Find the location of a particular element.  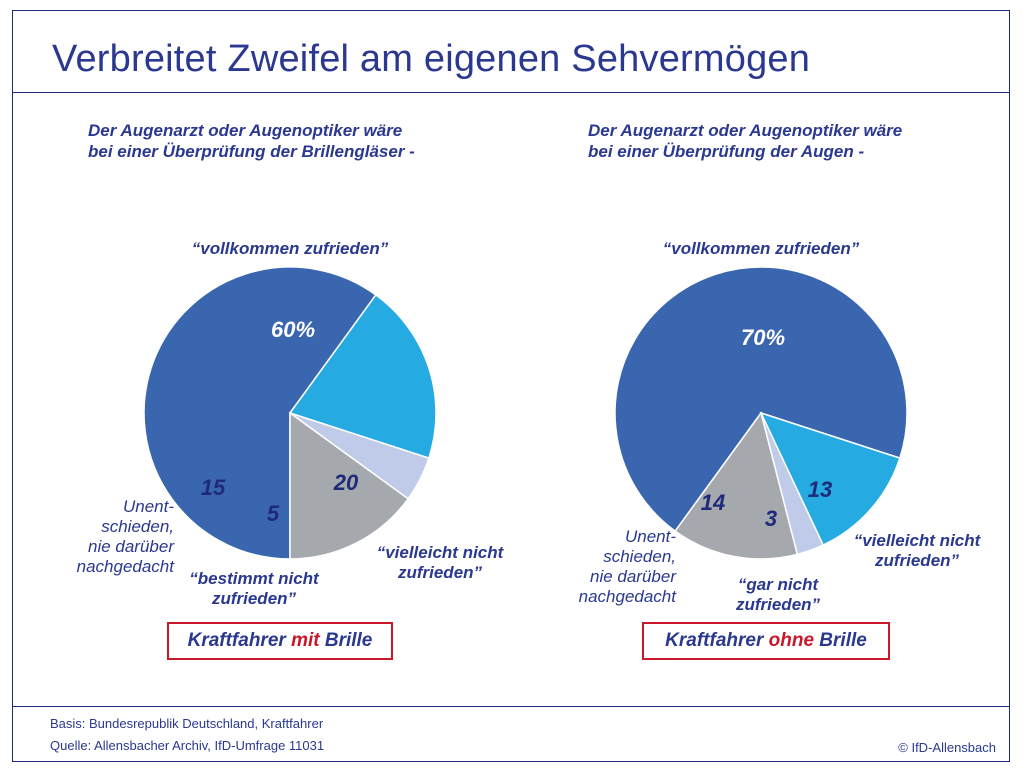

pie-a-value-2: 5 is located at coordinates (273, 513).